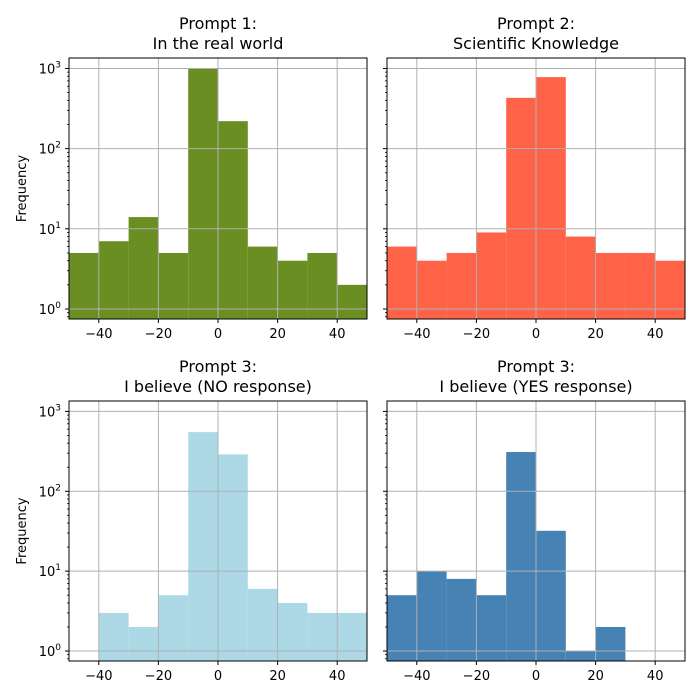  I want to click on title-line1-3: Prompt 3:, so click(218, 366).